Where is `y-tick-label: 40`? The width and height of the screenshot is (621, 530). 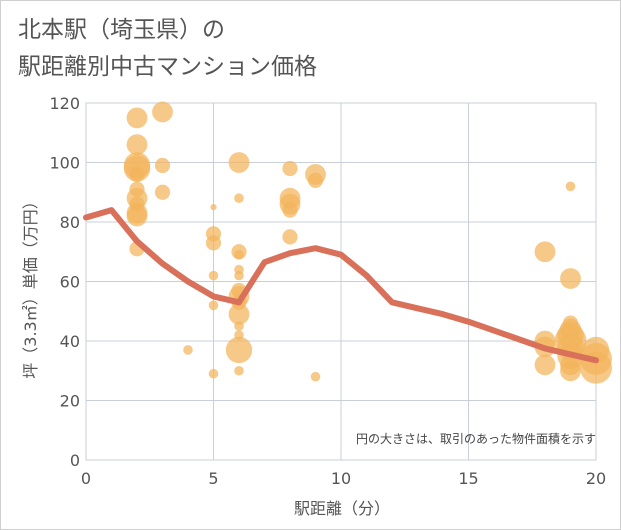
y-tick-label: 40 is located at coordinates (70, 341).